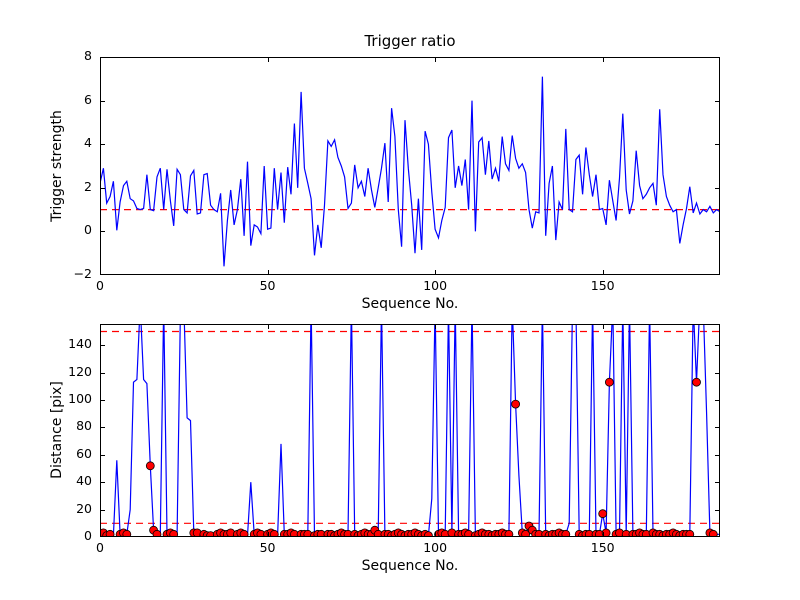 The height and width of the screenshot is (600, 800). I want to click on y-tick-label: 60, so click(84, 453).